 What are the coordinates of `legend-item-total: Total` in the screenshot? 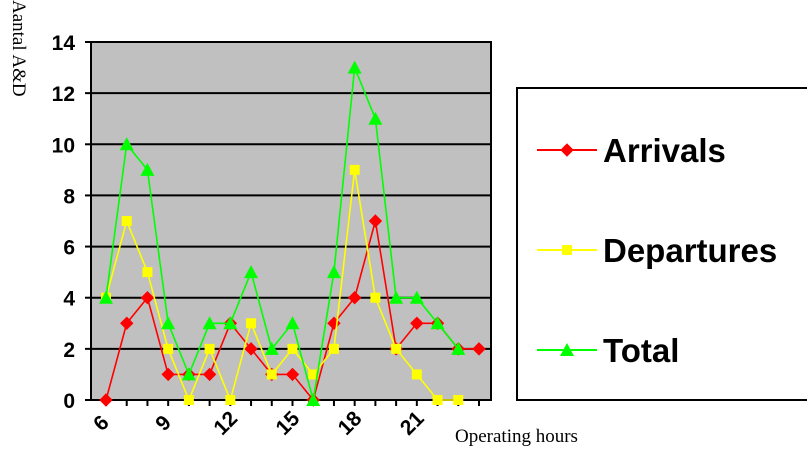 It's located at (608, 350).